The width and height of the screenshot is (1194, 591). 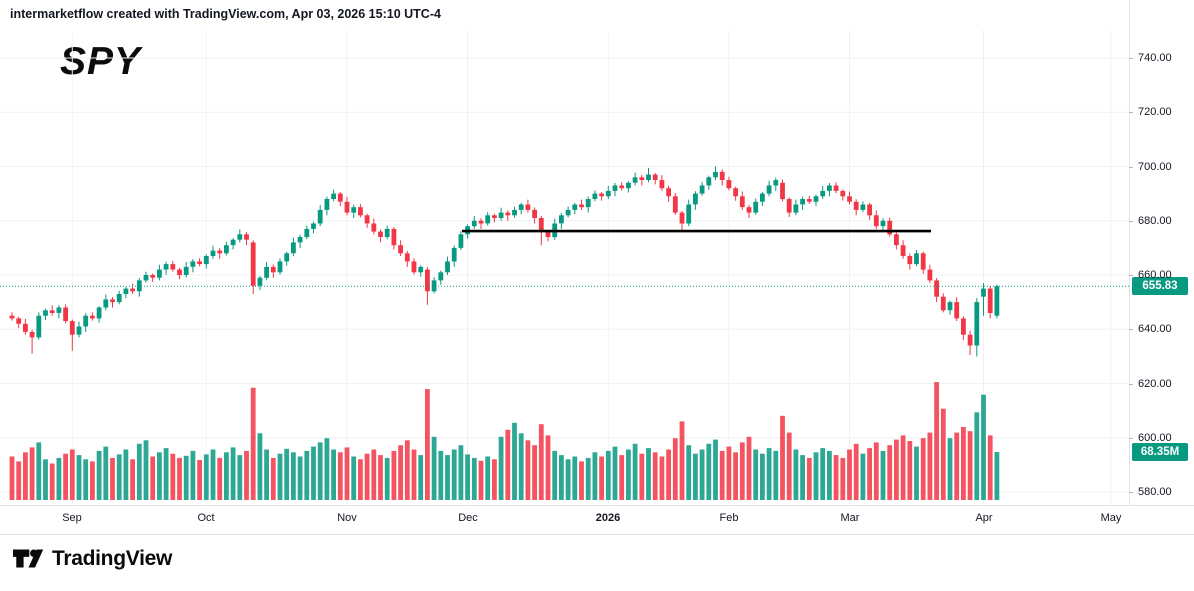 What do you see at coordinates (729, 518) in the screenshot?
I see `time-axis-label-feb: Feb` at bounding box center [729, 518].